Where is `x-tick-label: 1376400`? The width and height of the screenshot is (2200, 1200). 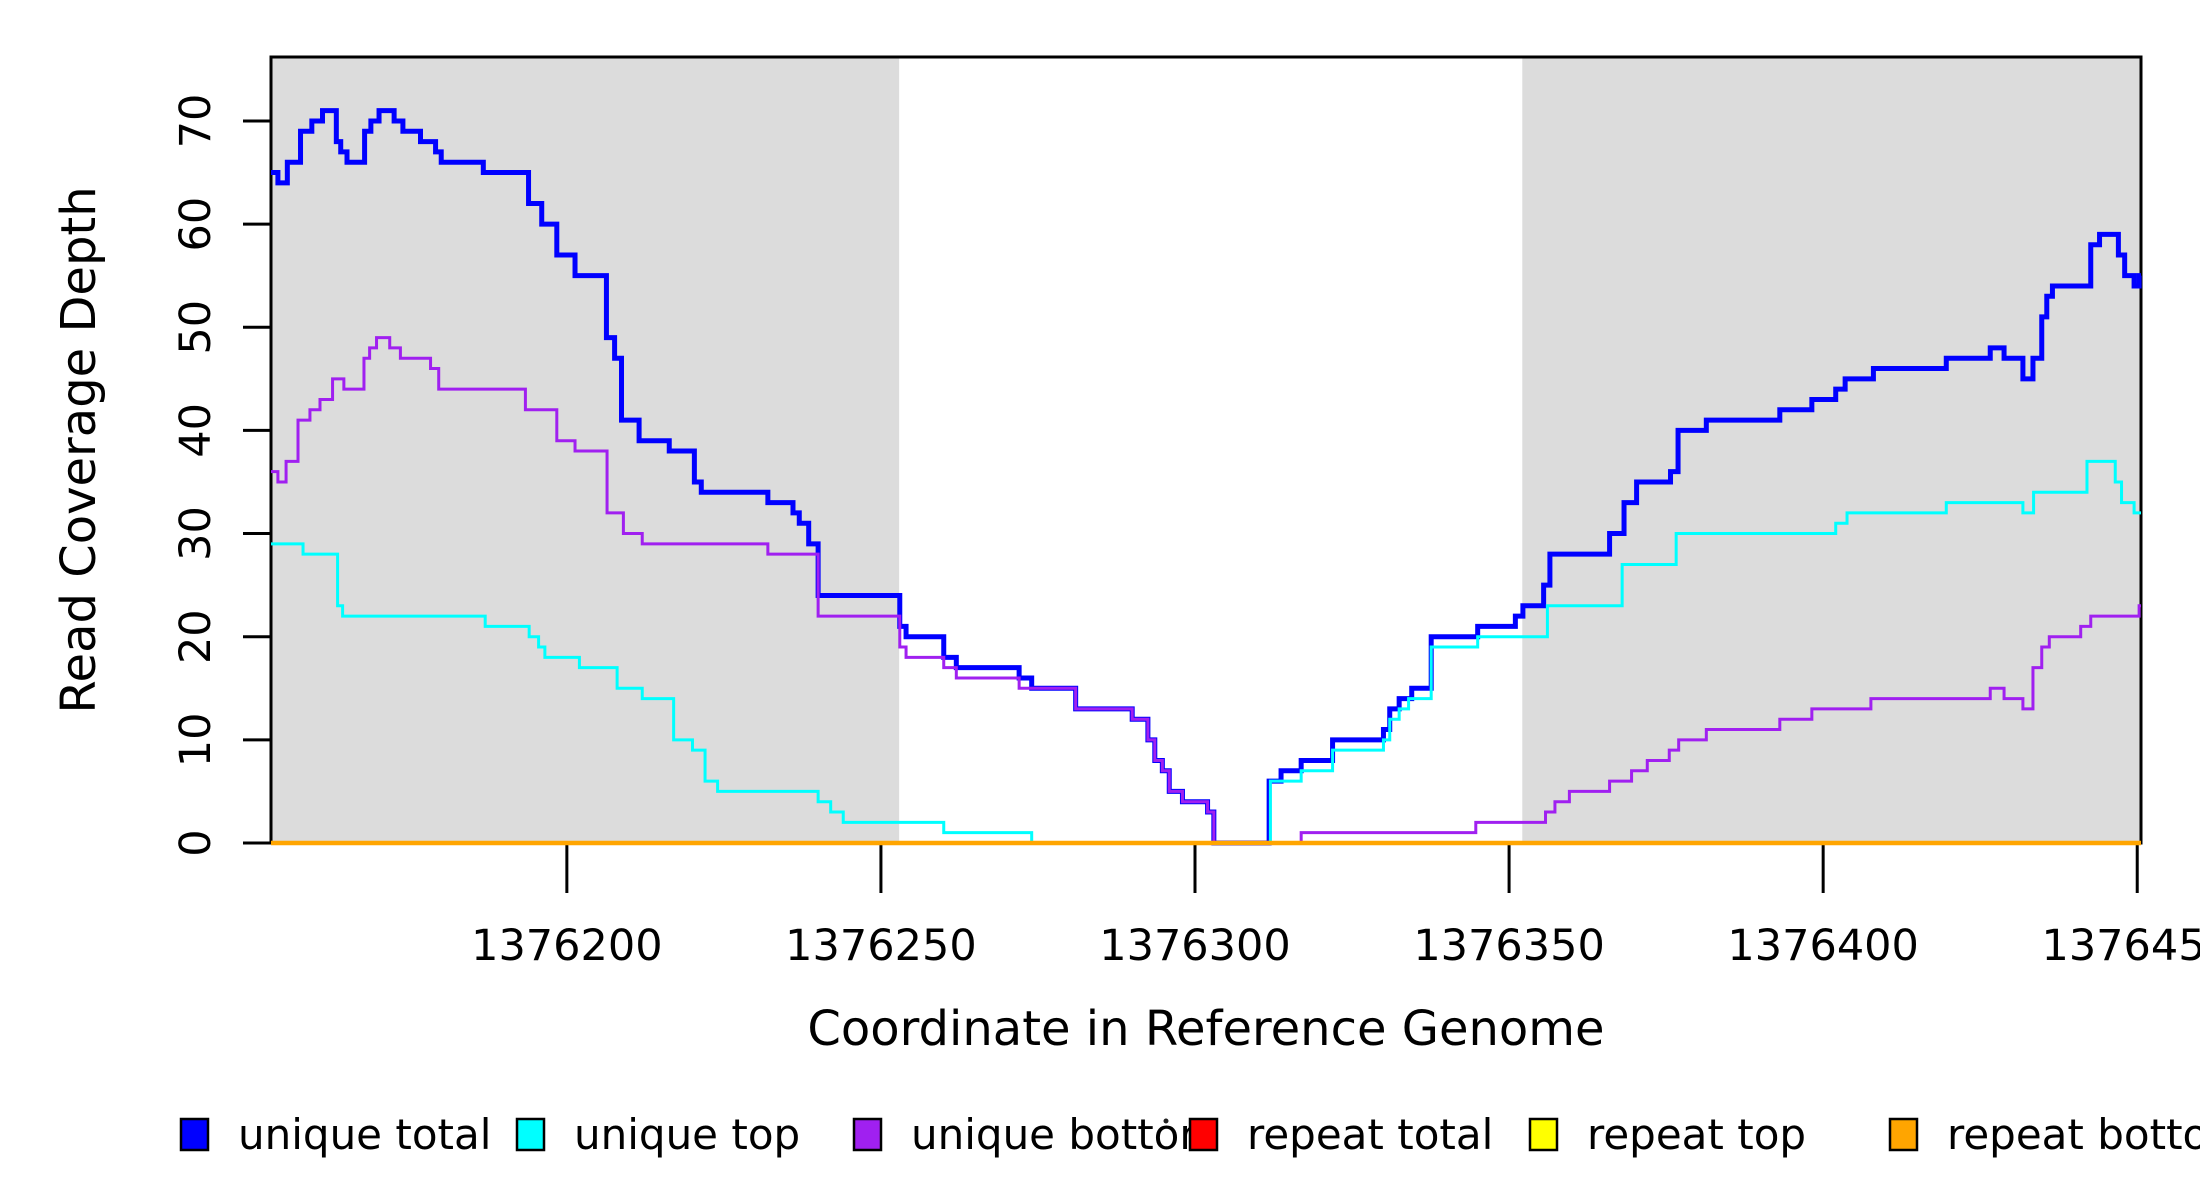
x-tick-label: 1376400 is located at coordinates (1823, 946).